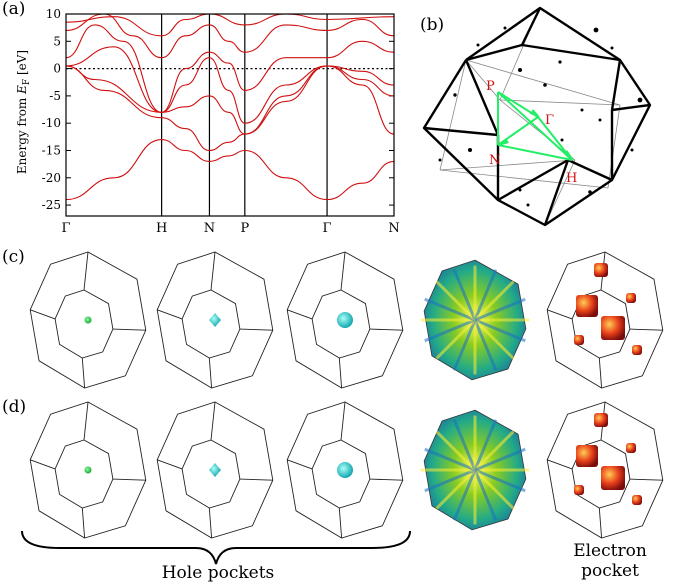  Describe the element at coordinates (23, 112) in the screenshot. I see `y-axis-label: Energy from EF [eV]` at that location.